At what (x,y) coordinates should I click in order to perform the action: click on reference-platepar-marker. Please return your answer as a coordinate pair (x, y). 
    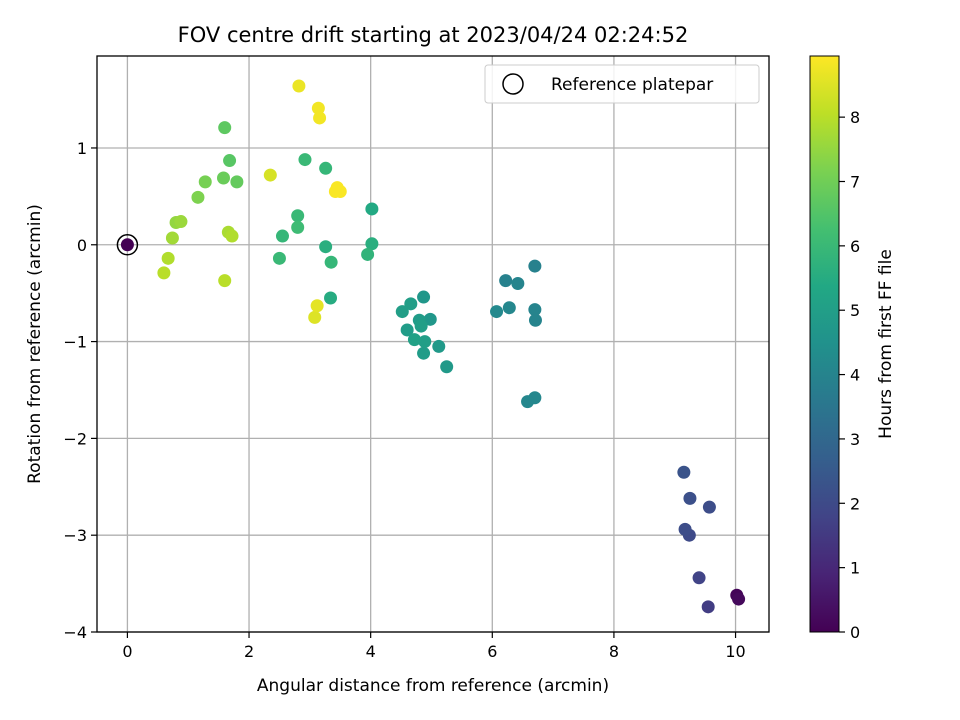
    Looking at the image, I should click on (127, 245).